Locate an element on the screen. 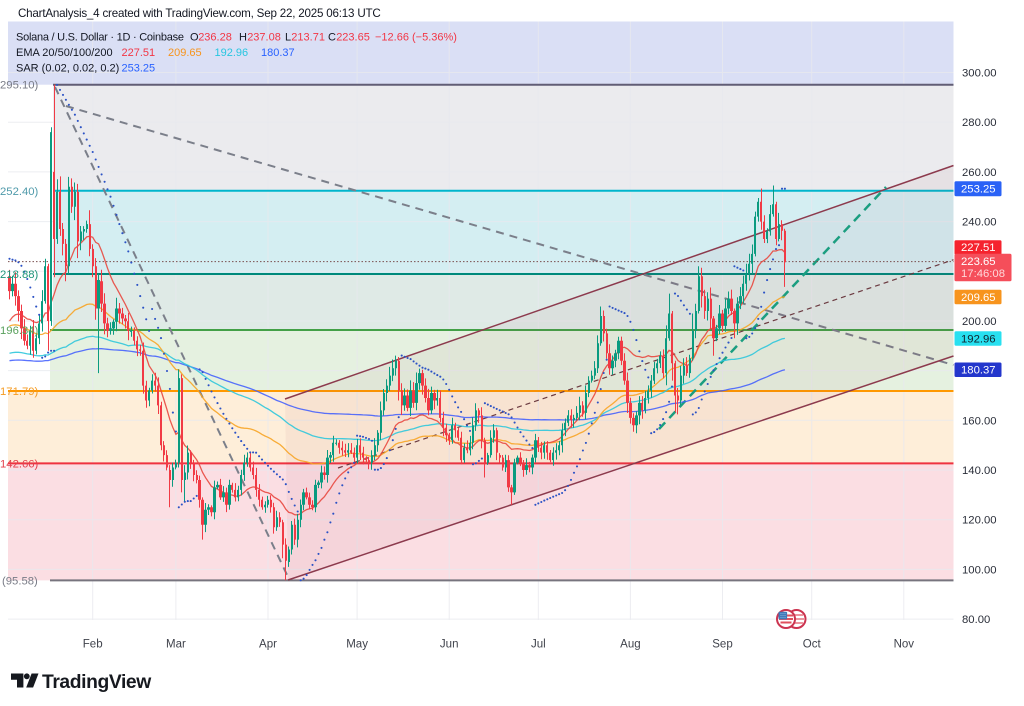 This screenshot has width=1024, height=706. svg-text: Nov is located at coordinates (904, 645).